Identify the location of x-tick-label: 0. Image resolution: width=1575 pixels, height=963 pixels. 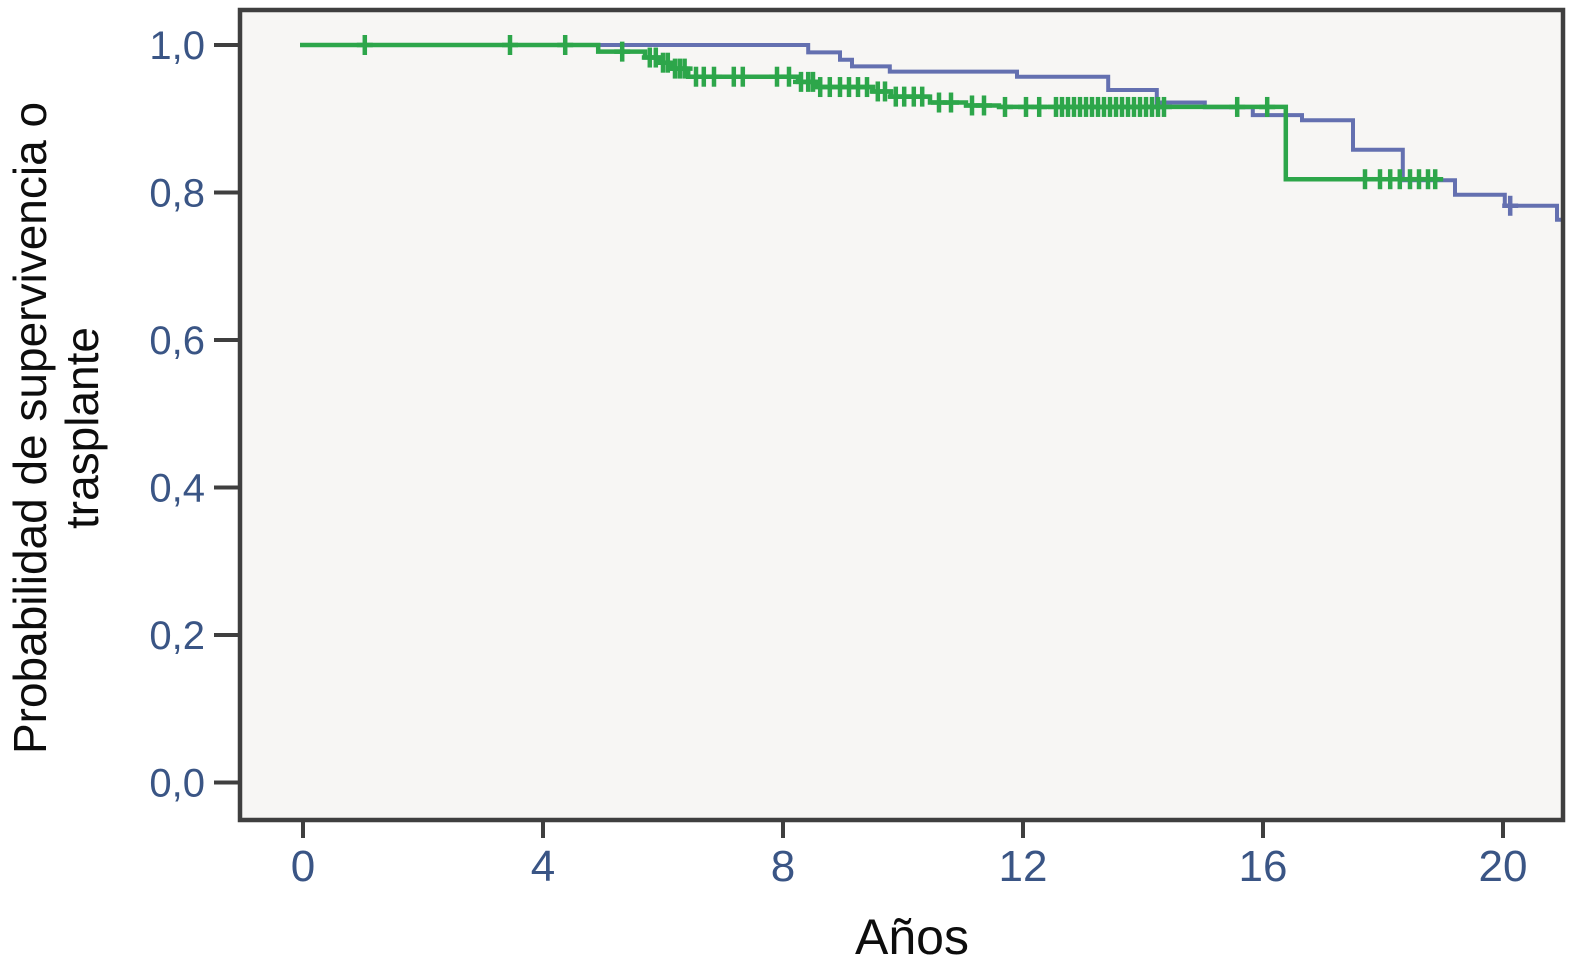
(303, 866).